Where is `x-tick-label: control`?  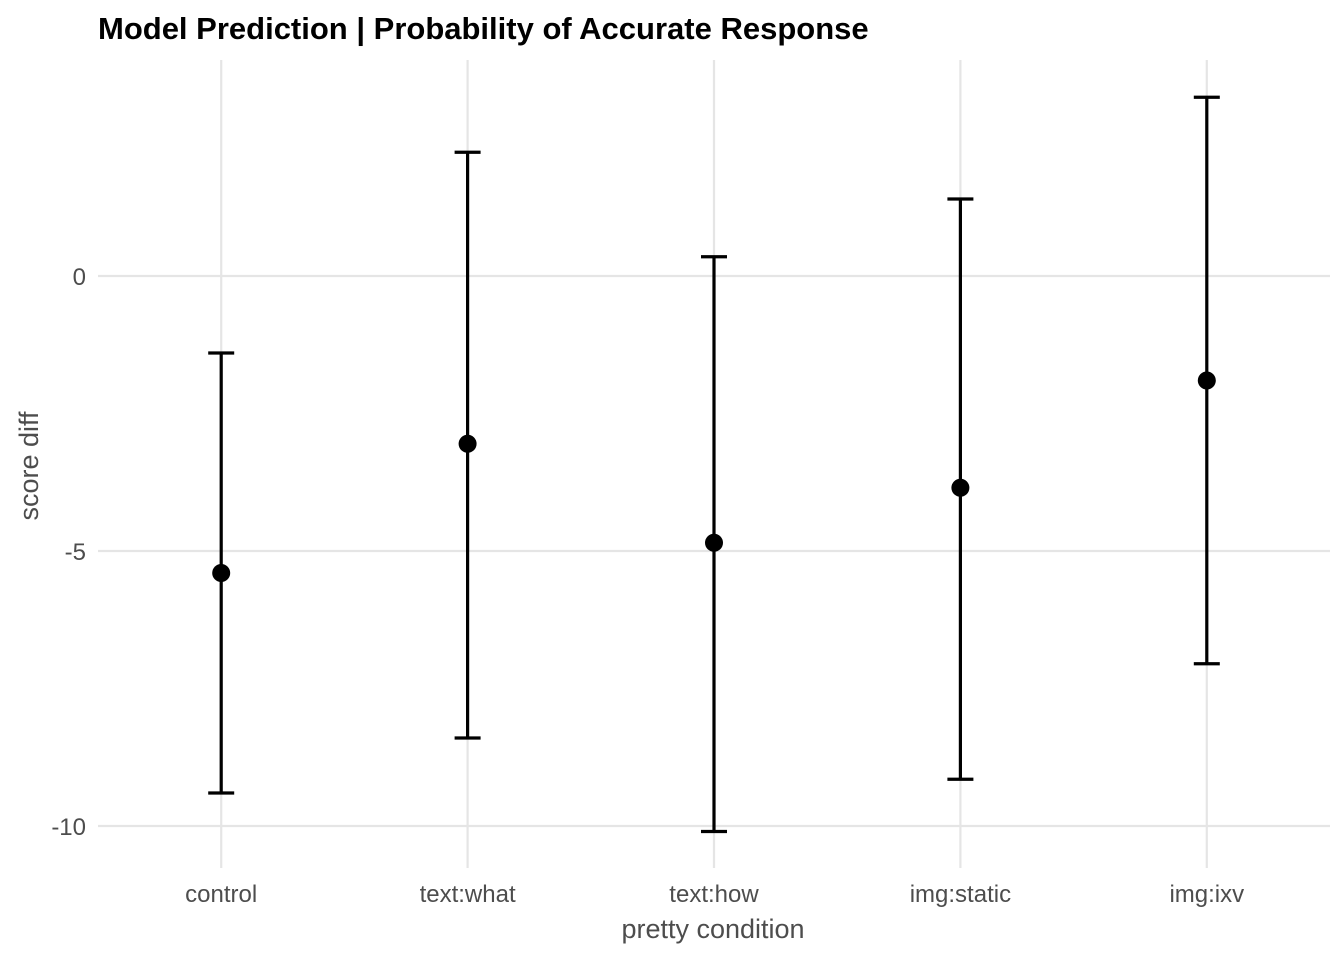
x-tick-label: control is located at coordinates (221, 894).